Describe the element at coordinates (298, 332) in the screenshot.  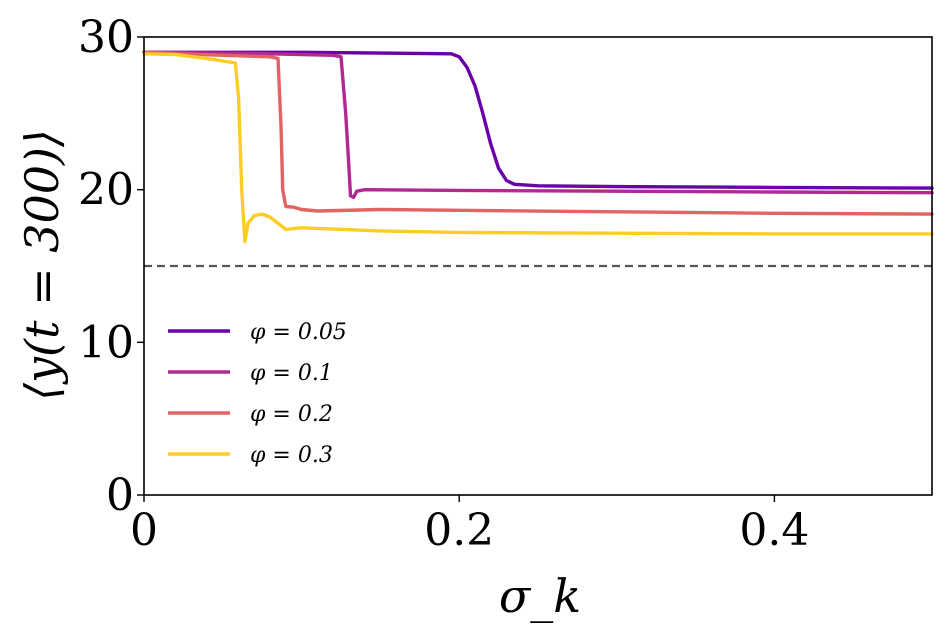
I see `legend-label-0: φ = 0.05` at that location.